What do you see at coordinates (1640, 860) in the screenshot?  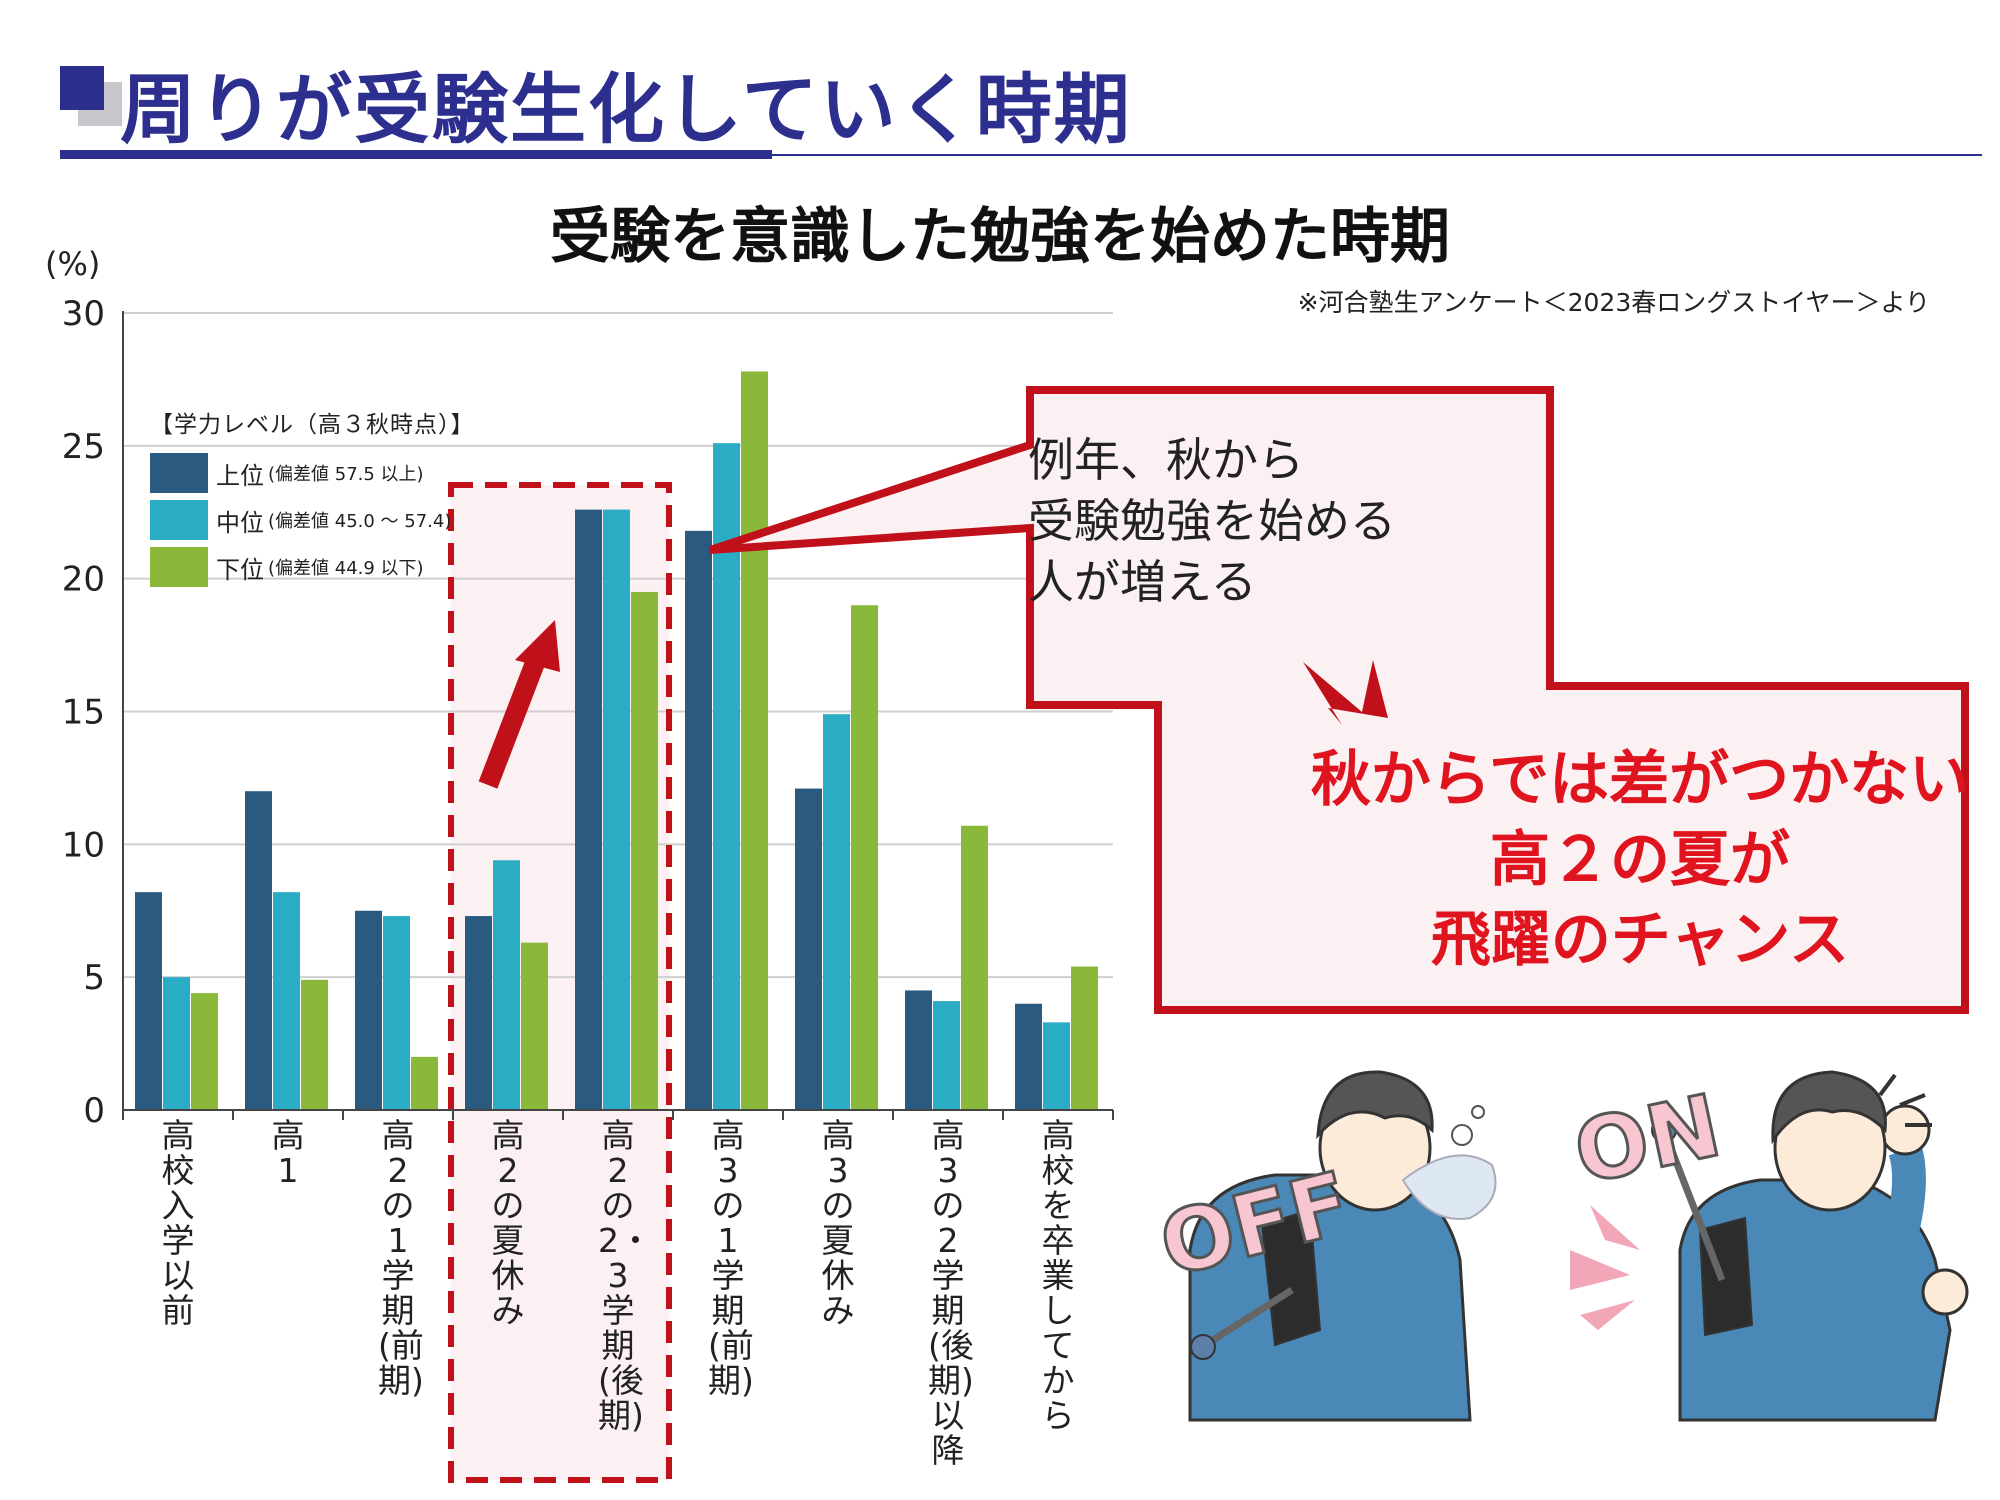 I see `emphasis-line: 高２の夏が` at bounding box center [1640, 860].